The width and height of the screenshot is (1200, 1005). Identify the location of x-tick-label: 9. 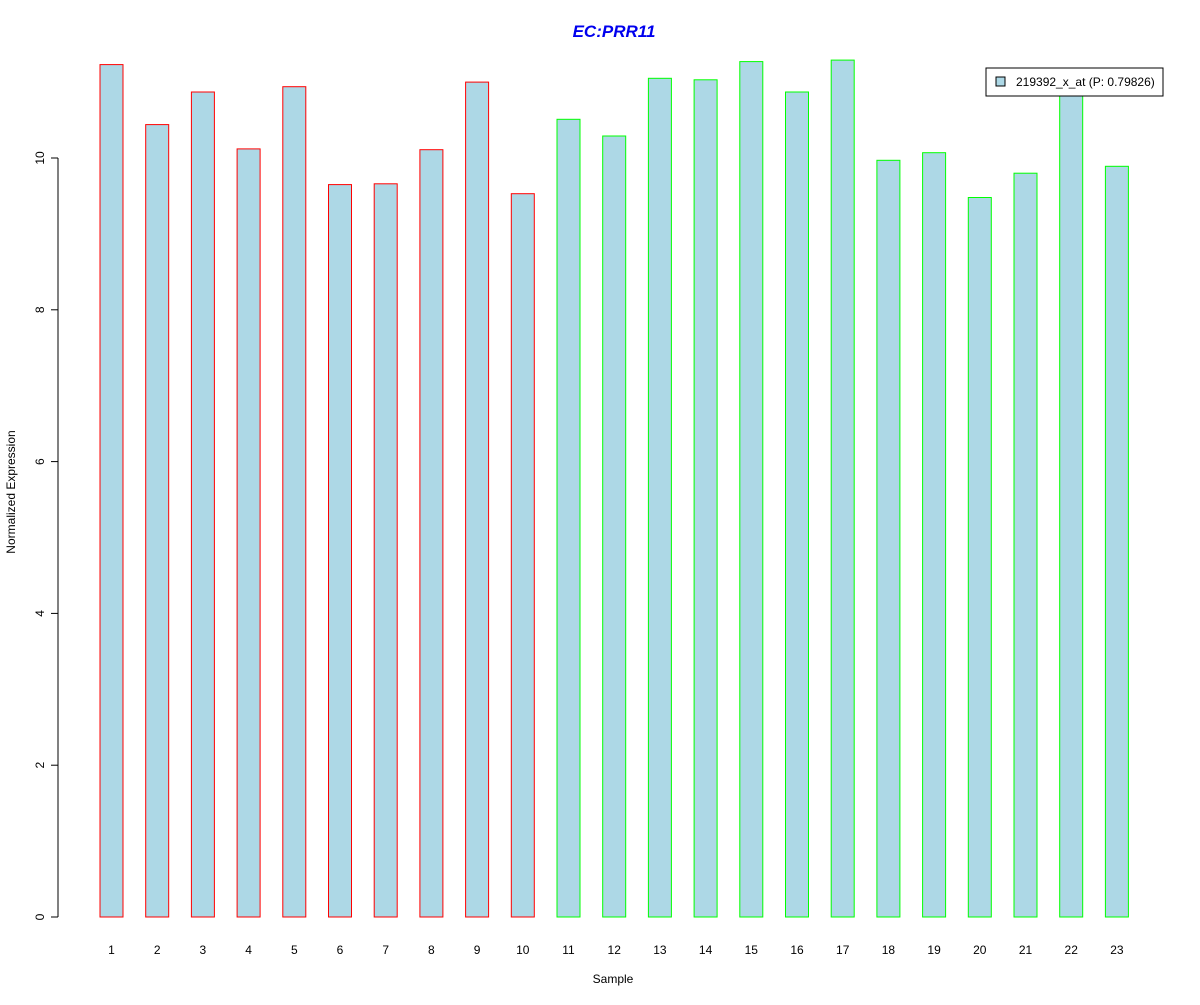
(477, 950).